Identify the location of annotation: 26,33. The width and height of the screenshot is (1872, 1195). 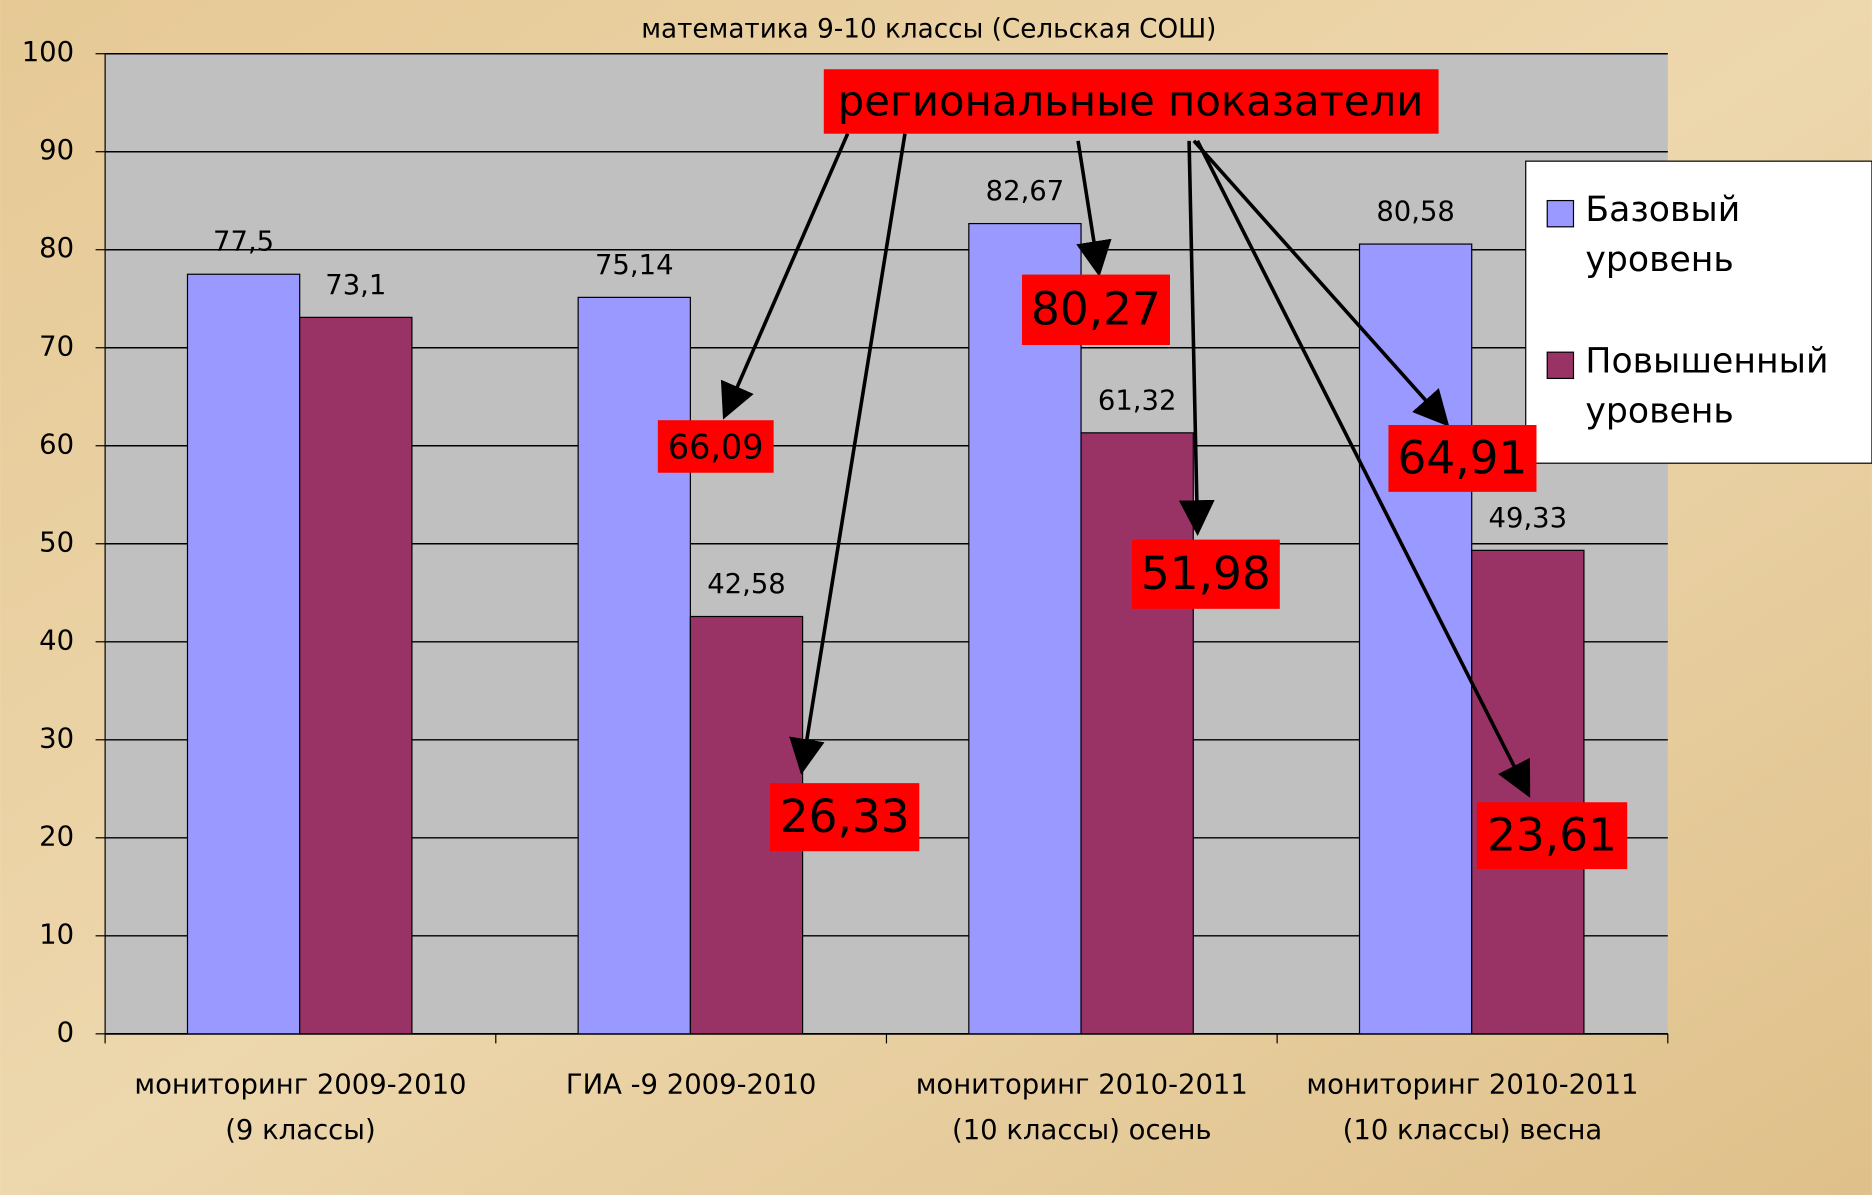
(845, 816).